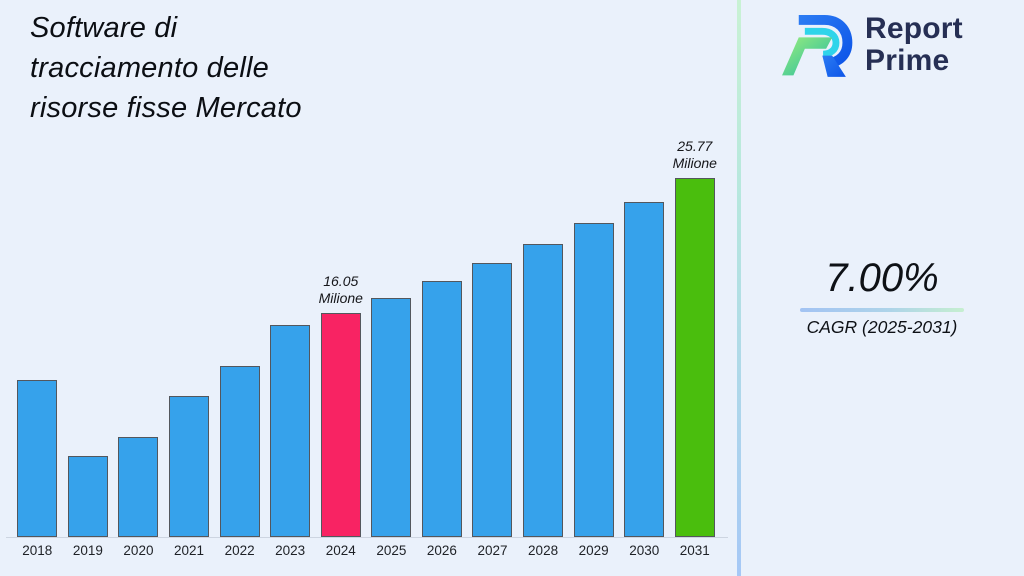 The width and height of the screenshot is (1024, 576). Describe the element at coordinates (914, 28) in the screenshot. I see `logo-word-report: Report` at that location.